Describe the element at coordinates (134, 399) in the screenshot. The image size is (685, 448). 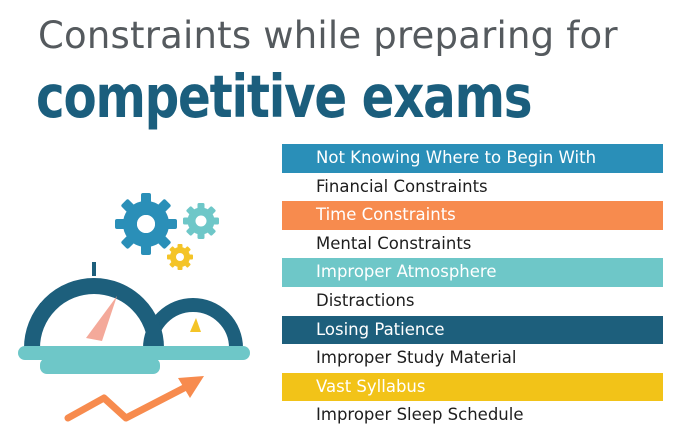
I see `trend-arrow-icon` at that location.